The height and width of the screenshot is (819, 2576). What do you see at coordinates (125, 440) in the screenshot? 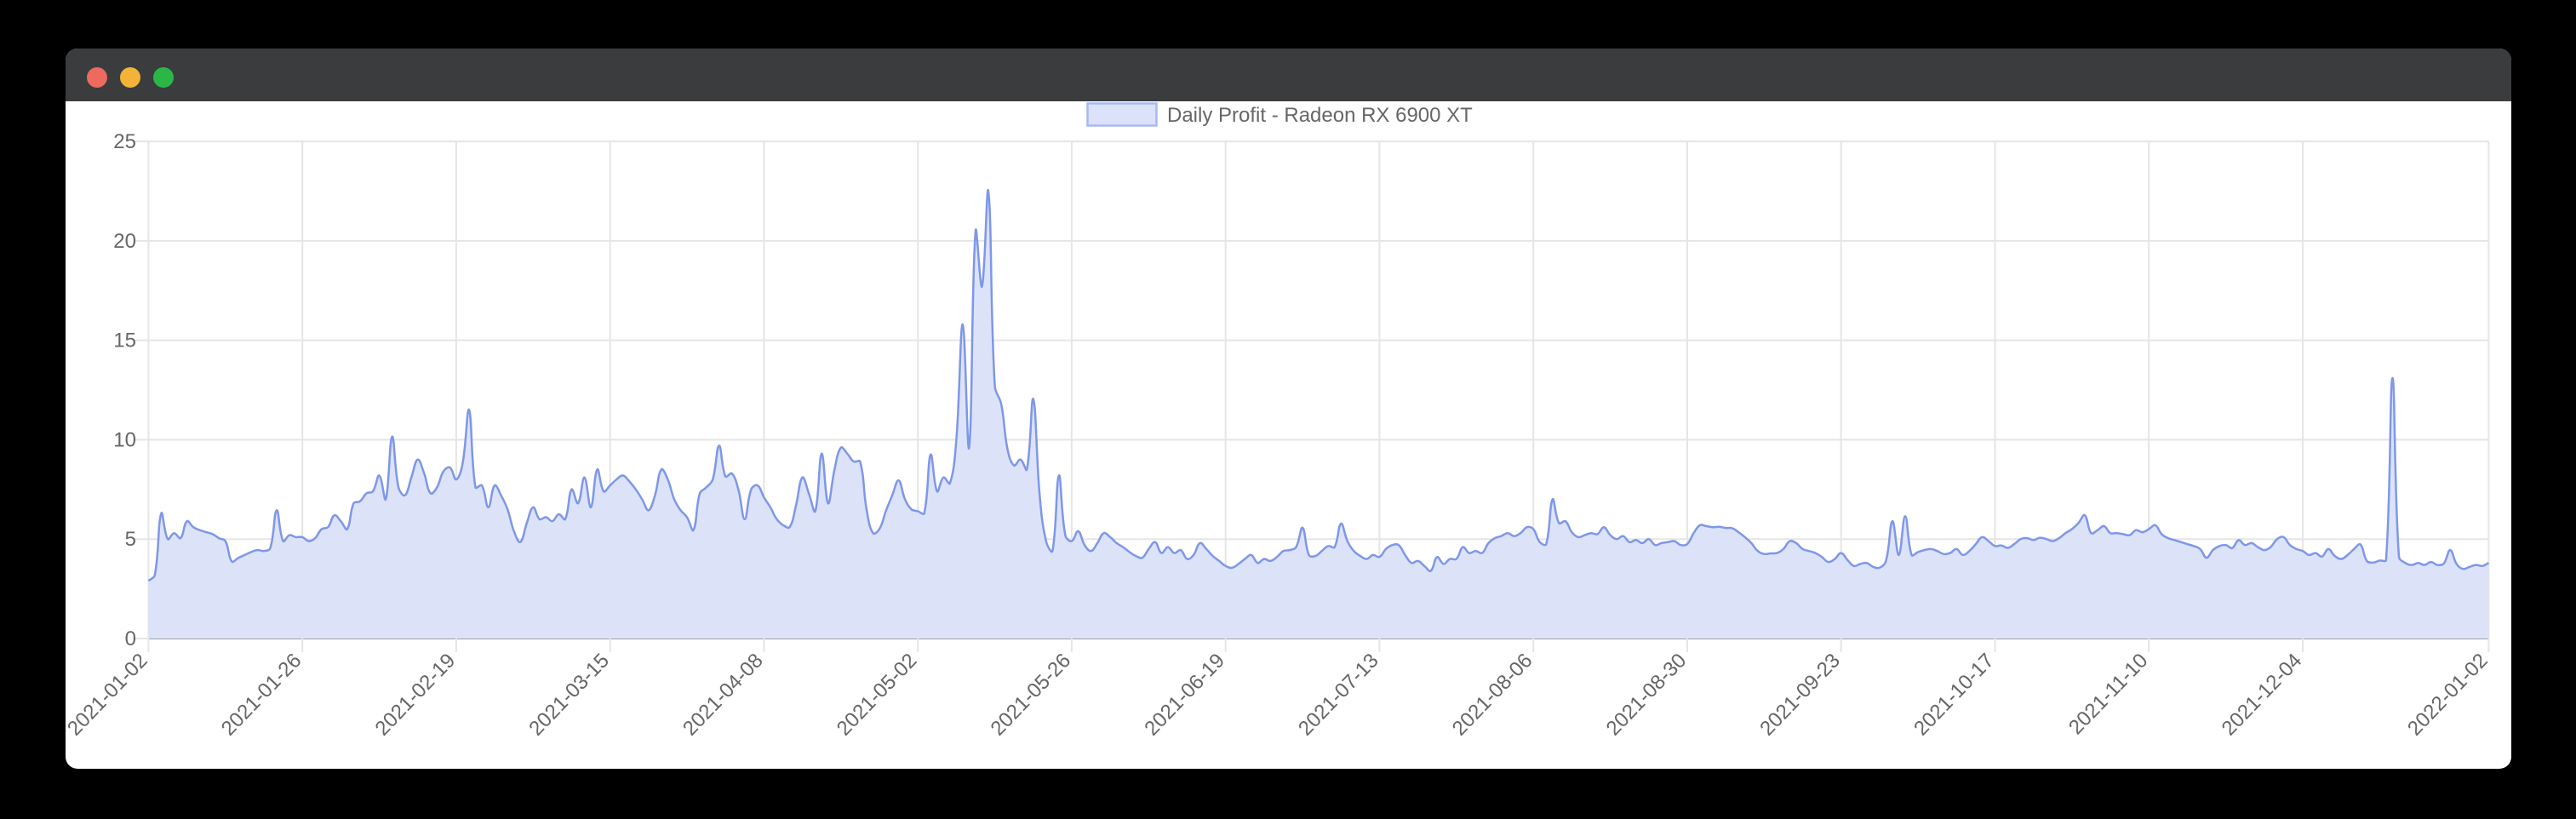
I see `svg-text: 10` at bounding box center [125, 440].